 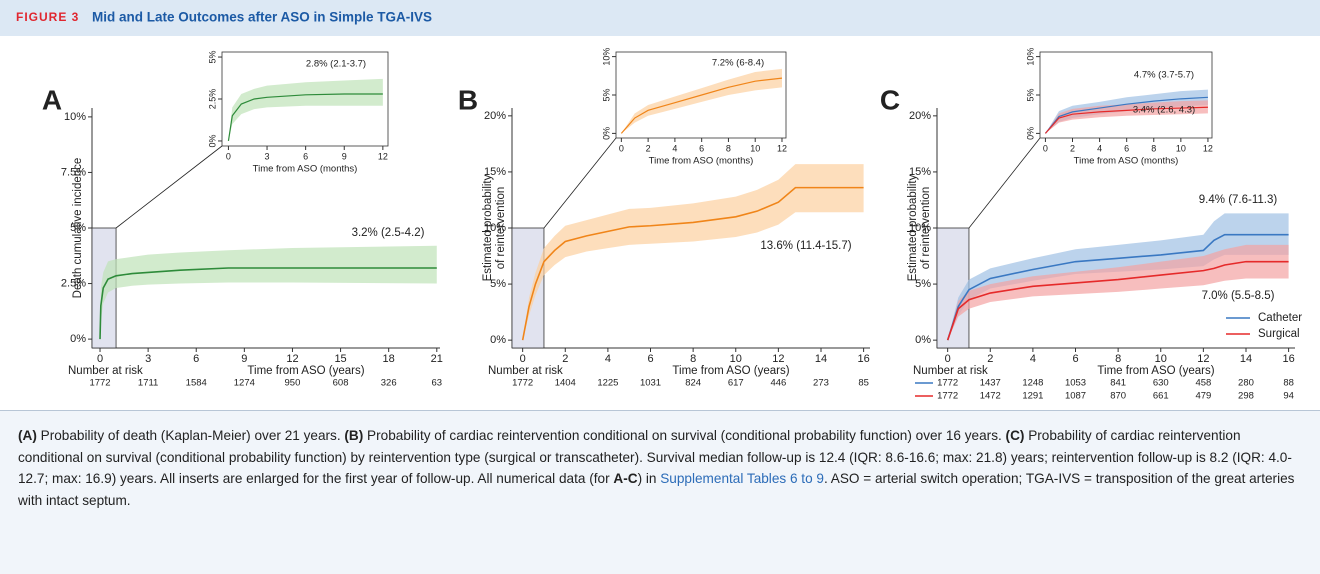 I want to click on caption-bold: (A), so click(x=27, y=435).